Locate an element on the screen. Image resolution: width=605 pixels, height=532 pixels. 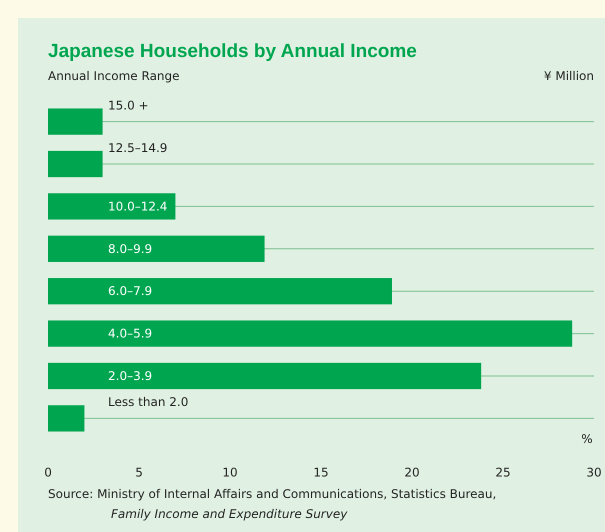
x-tick-label: 30 is located at coordinates (594, 473).